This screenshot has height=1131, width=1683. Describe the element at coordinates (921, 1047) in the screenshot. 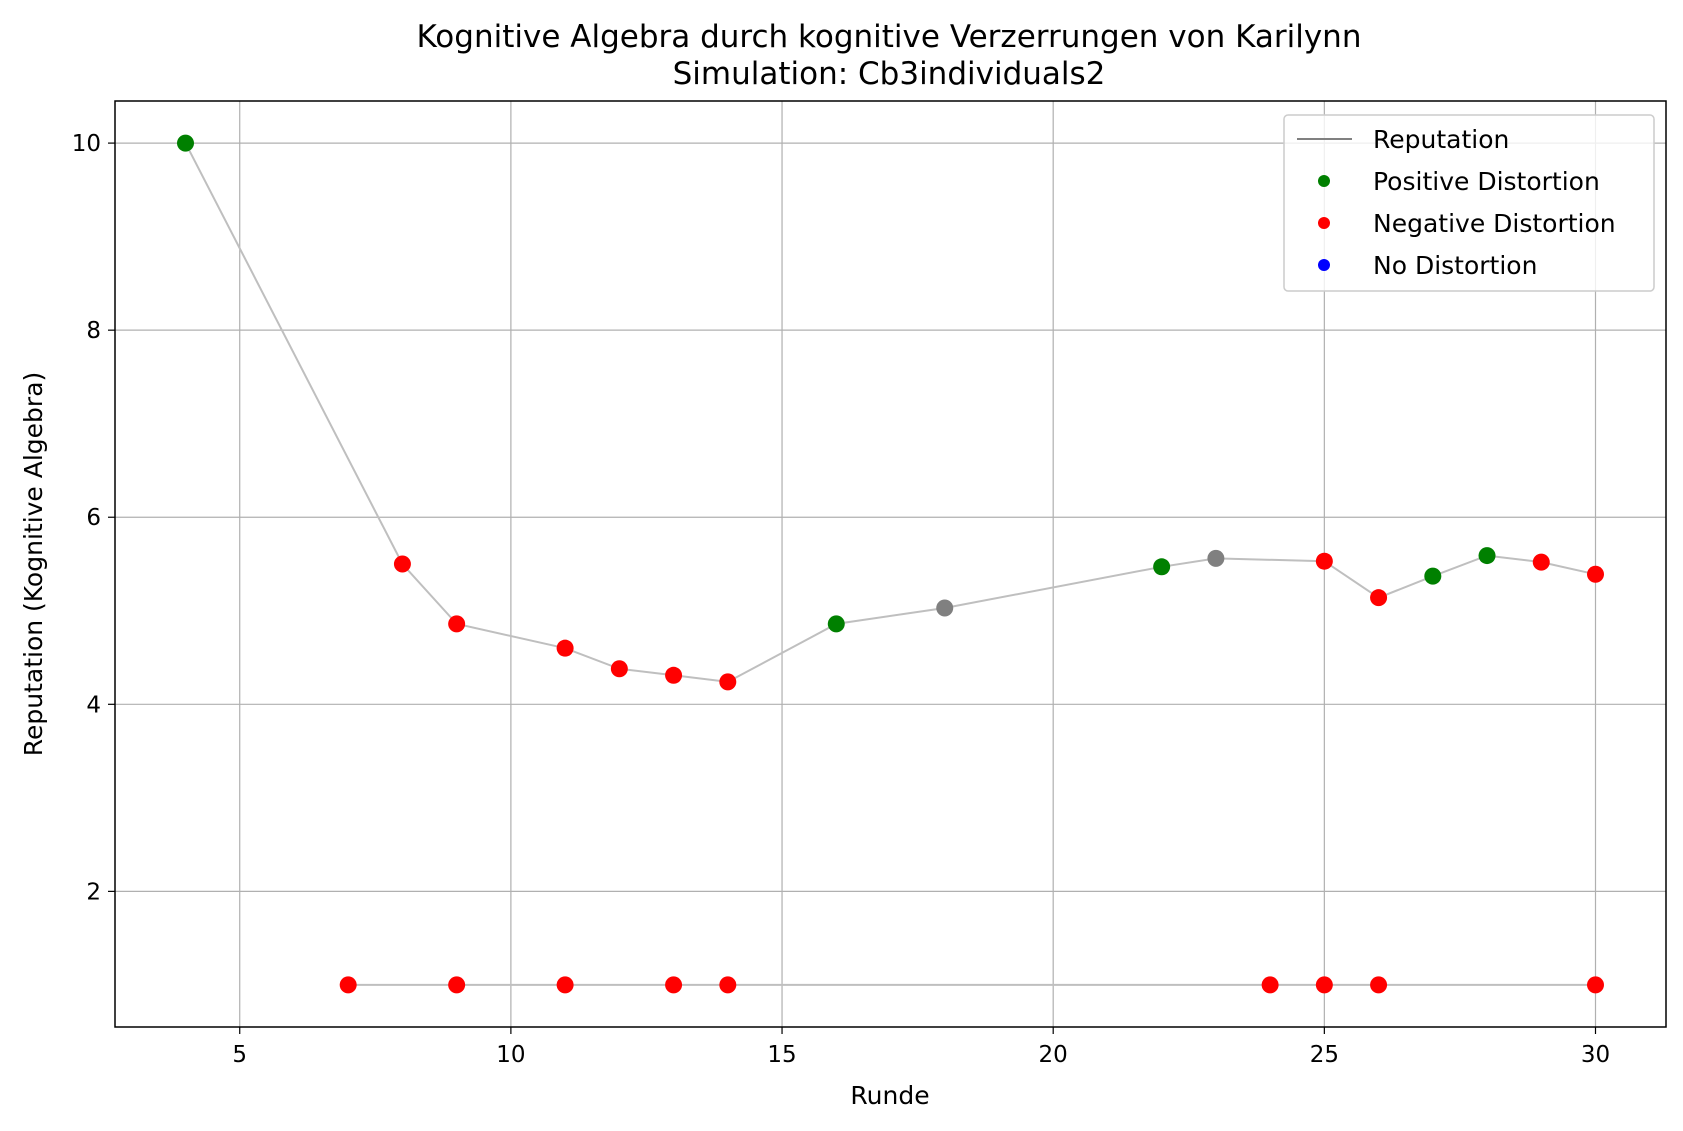

I see `x-axis: 5 10 15 20 25 30` at that location.